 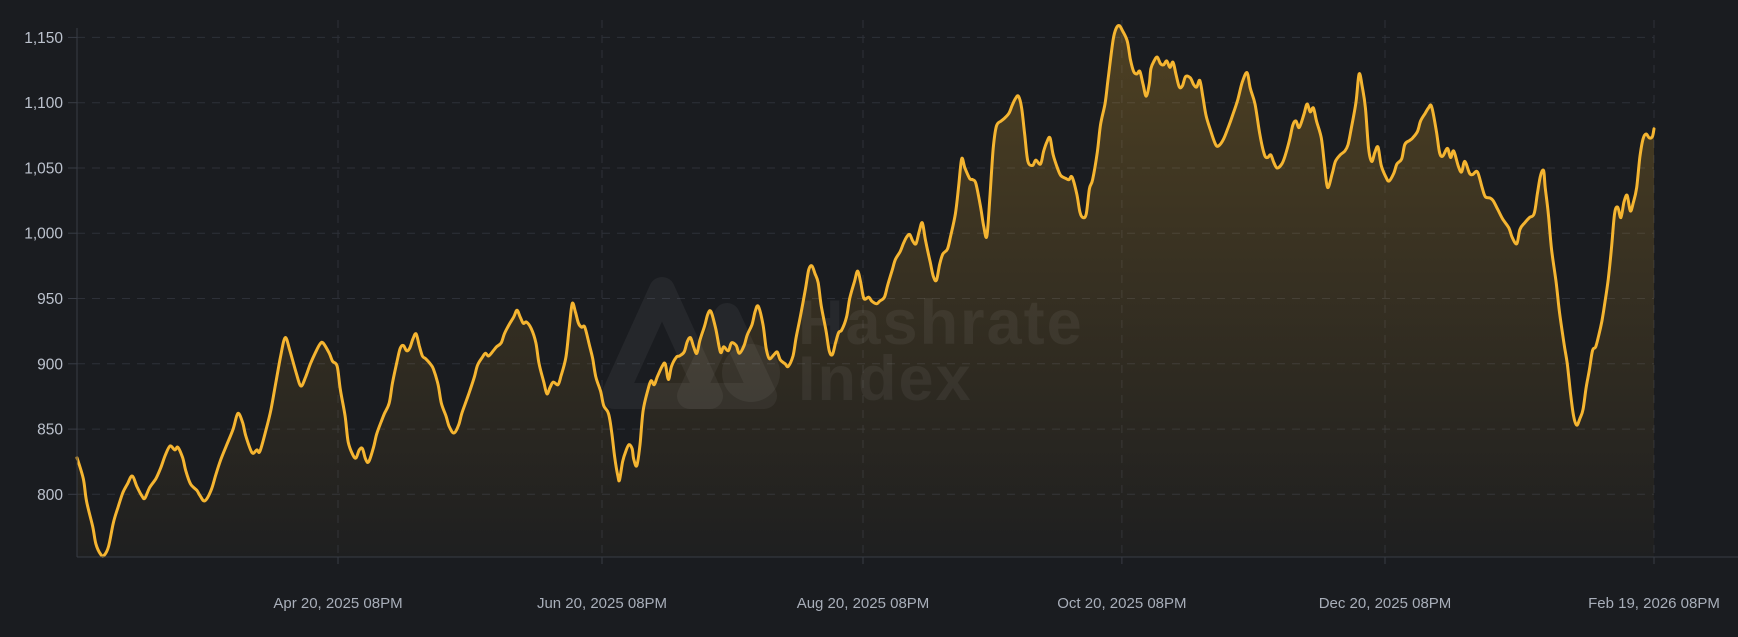 I want to click on watermark: Hashrate Index, so click(x=841, y=345).